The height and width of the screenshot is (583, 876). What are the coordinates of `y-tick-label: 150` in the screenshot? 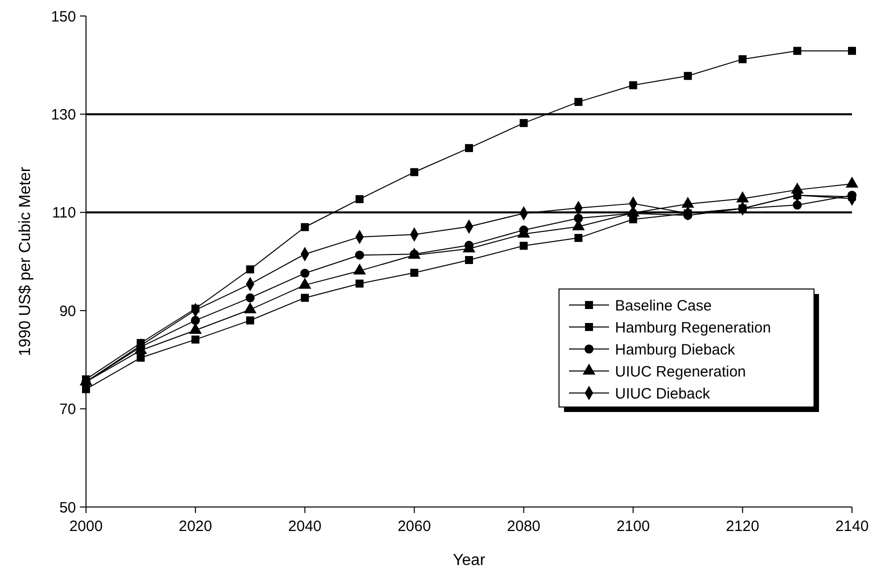 It's located at (63, 17).